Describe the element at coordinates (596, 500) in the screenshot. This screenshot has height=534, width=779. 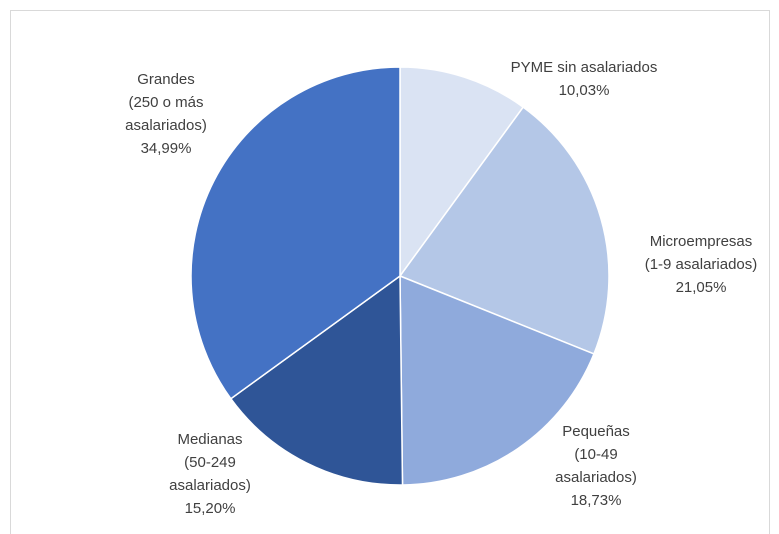
I see `value-label: 18,73%` at that location.